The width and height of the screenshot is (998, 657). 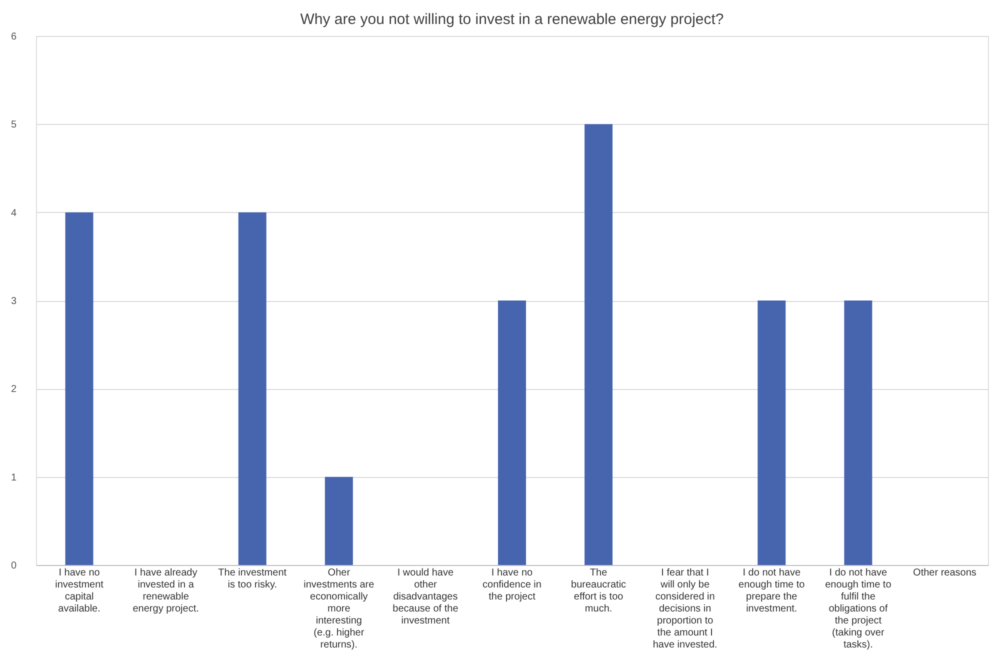 What do you see at coordinates (425, 597) in the screenshot?
I see `x-tick-label: I would have other disadvantages because of the investment` at bounding box center [425, 597].